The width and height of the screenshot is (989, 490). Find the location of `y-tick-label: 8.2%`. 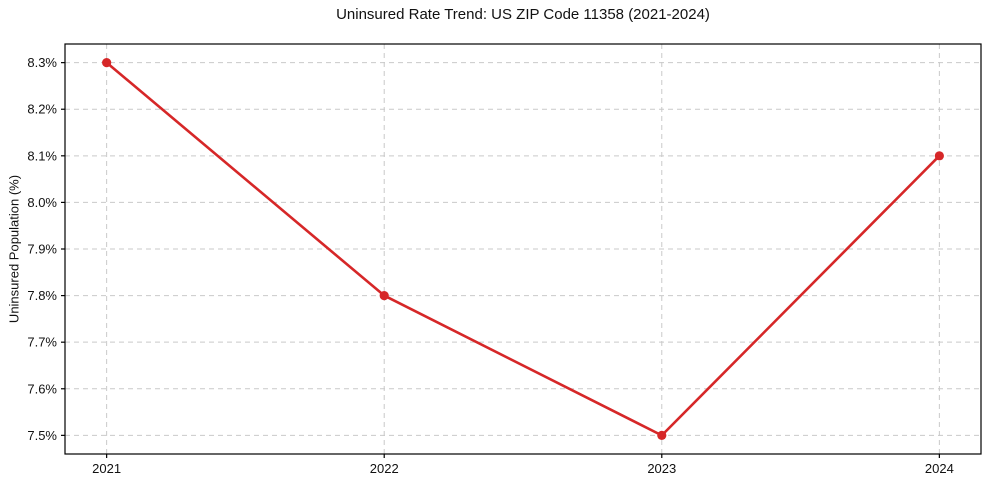

y-tick-label: 8.2% is located at coordinates (42, 109).